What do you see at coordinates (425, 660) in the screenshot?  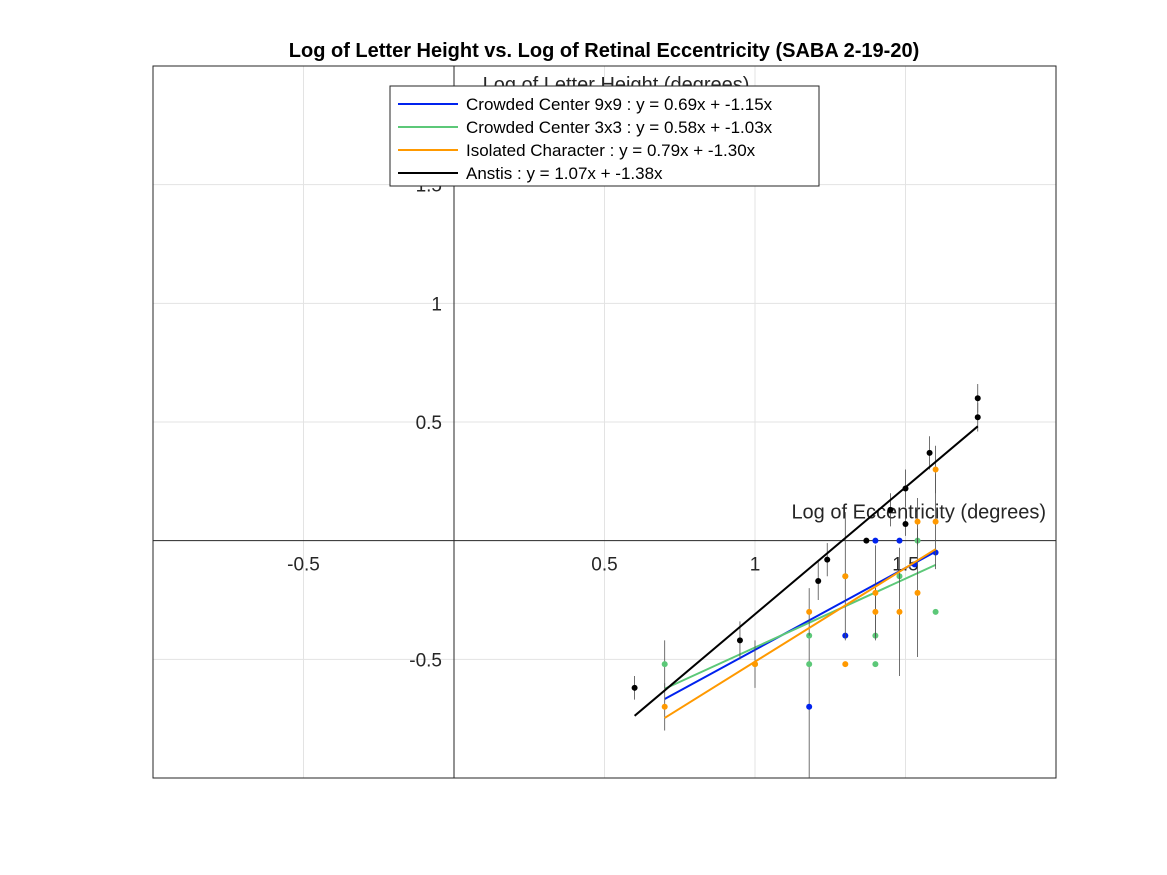 I see `y-tick-label: -0.5` at bounding box center [425, 660].